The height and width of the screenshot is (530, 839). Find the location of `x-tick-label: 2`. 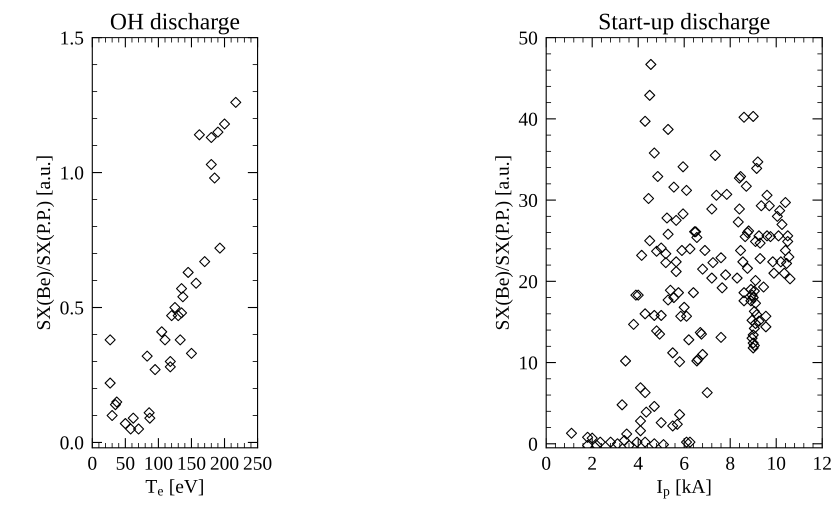

x-tick-label: 2 is located at coordinates (592, 463).